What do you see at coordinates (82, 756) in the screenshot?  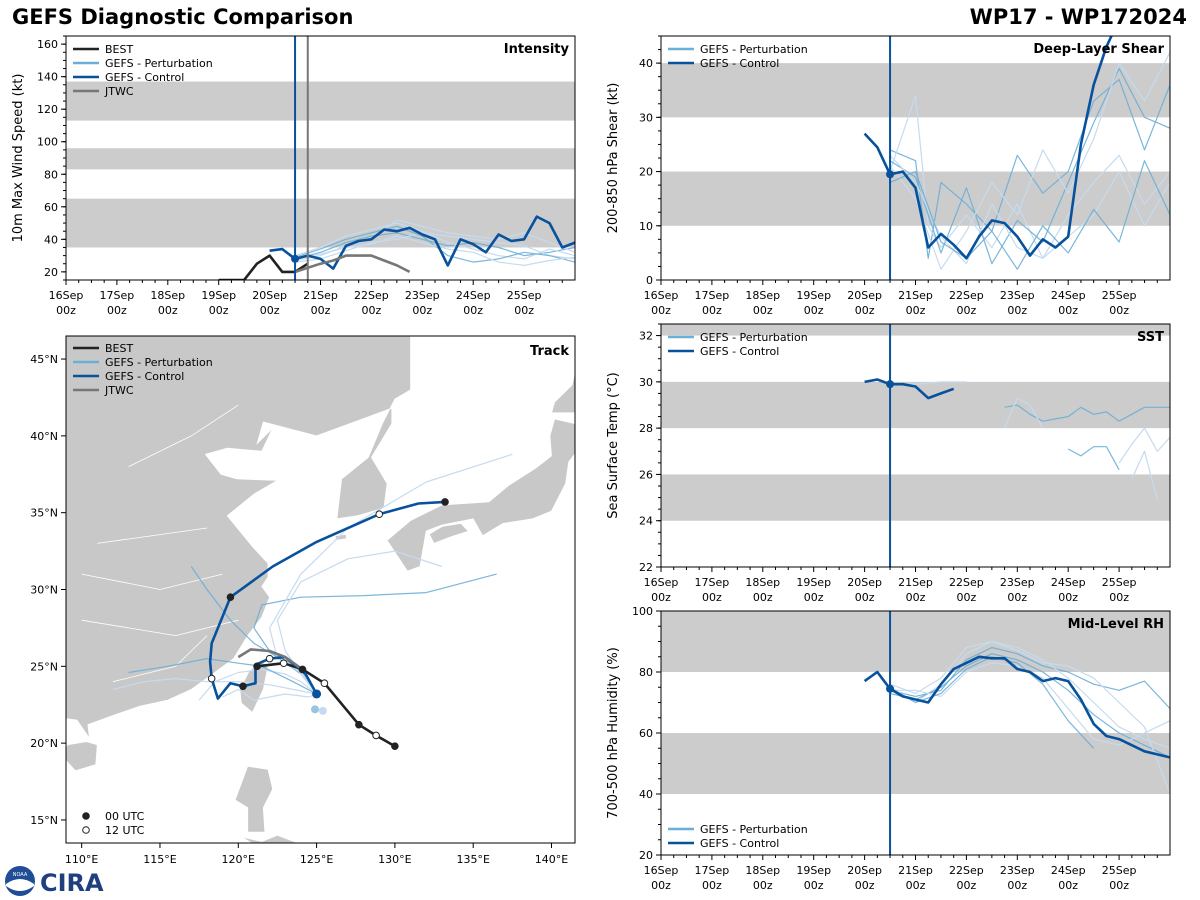 I see `hainan` at bounding box center [82, 756].